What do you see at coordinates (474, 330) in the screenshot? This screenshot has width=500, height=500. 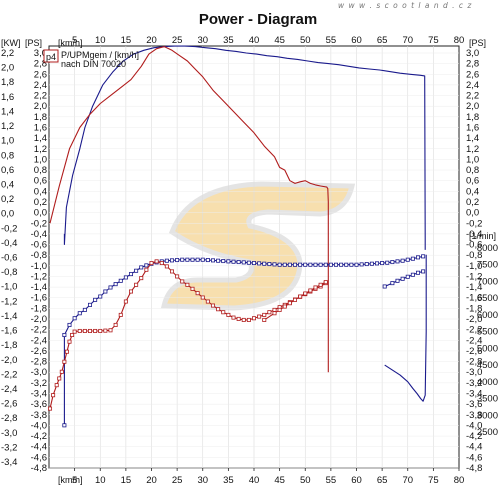 I see `y-ps-right-tick-26: -2,2` at bounding box center [474, 330].